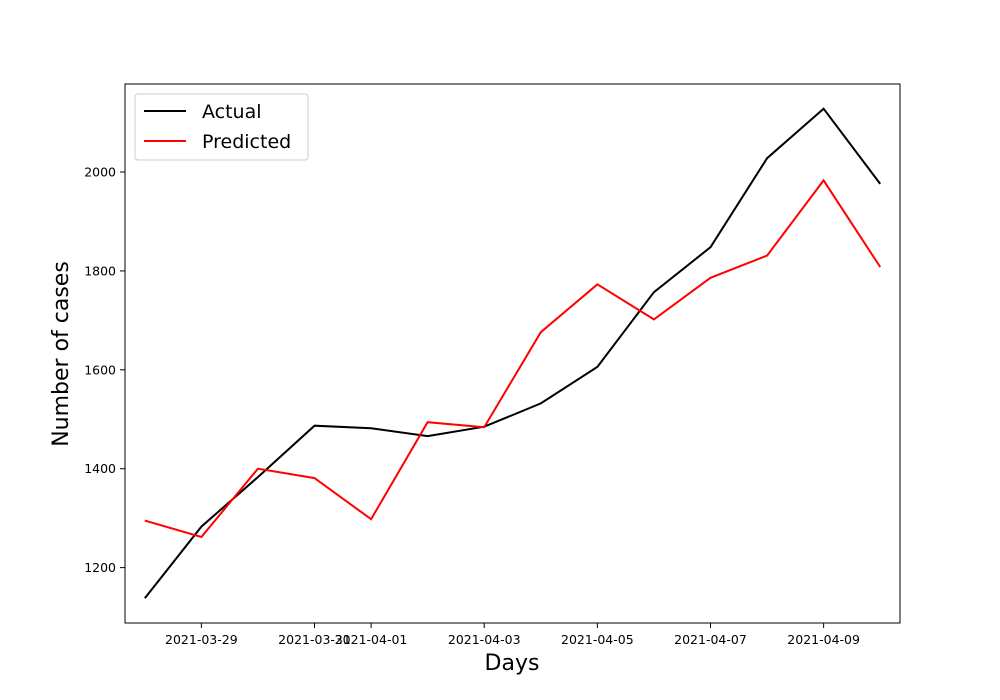  What do you see at coordinates (314, 639) in the screenshot?
I see `x-tick-label: 2021-03-31` at bounding box center [314, 639].